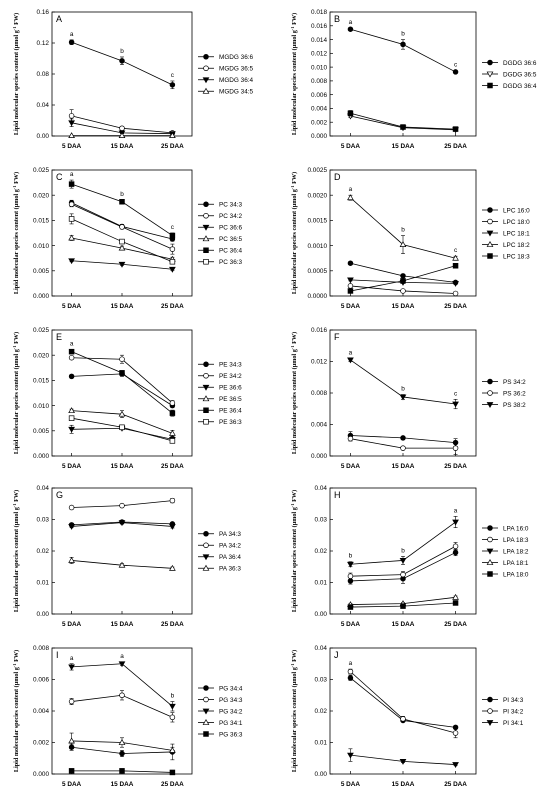 The height and width of the screenshot is (796, 550). I want to click on legend-label: PI 34:3, so click(513, 700).